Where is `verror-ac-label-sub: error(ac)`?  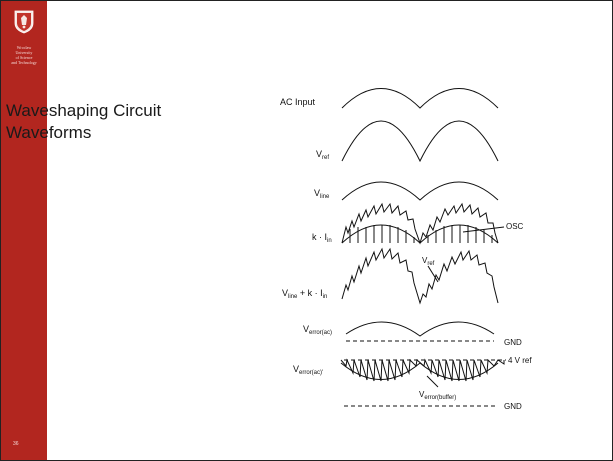
verror-ac-label-sub: error(ac) is located at coordinates (320, 333).